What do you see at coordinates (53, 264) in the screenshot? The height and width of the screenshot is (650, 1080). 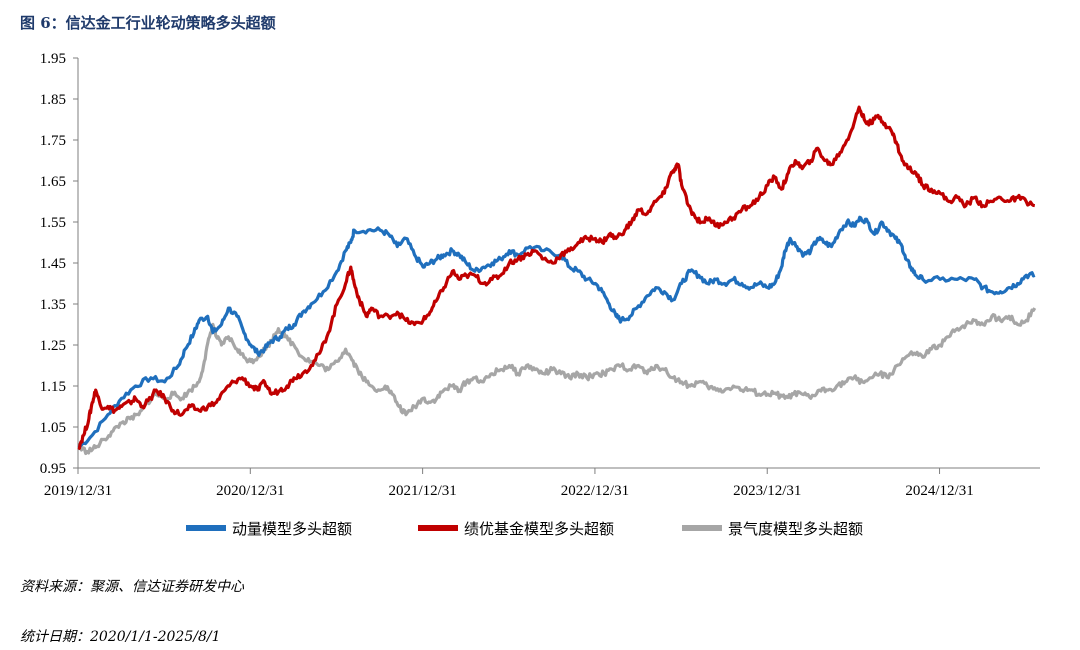 I see `y-tick-label: 1.45` at bounding box center [53, 264].